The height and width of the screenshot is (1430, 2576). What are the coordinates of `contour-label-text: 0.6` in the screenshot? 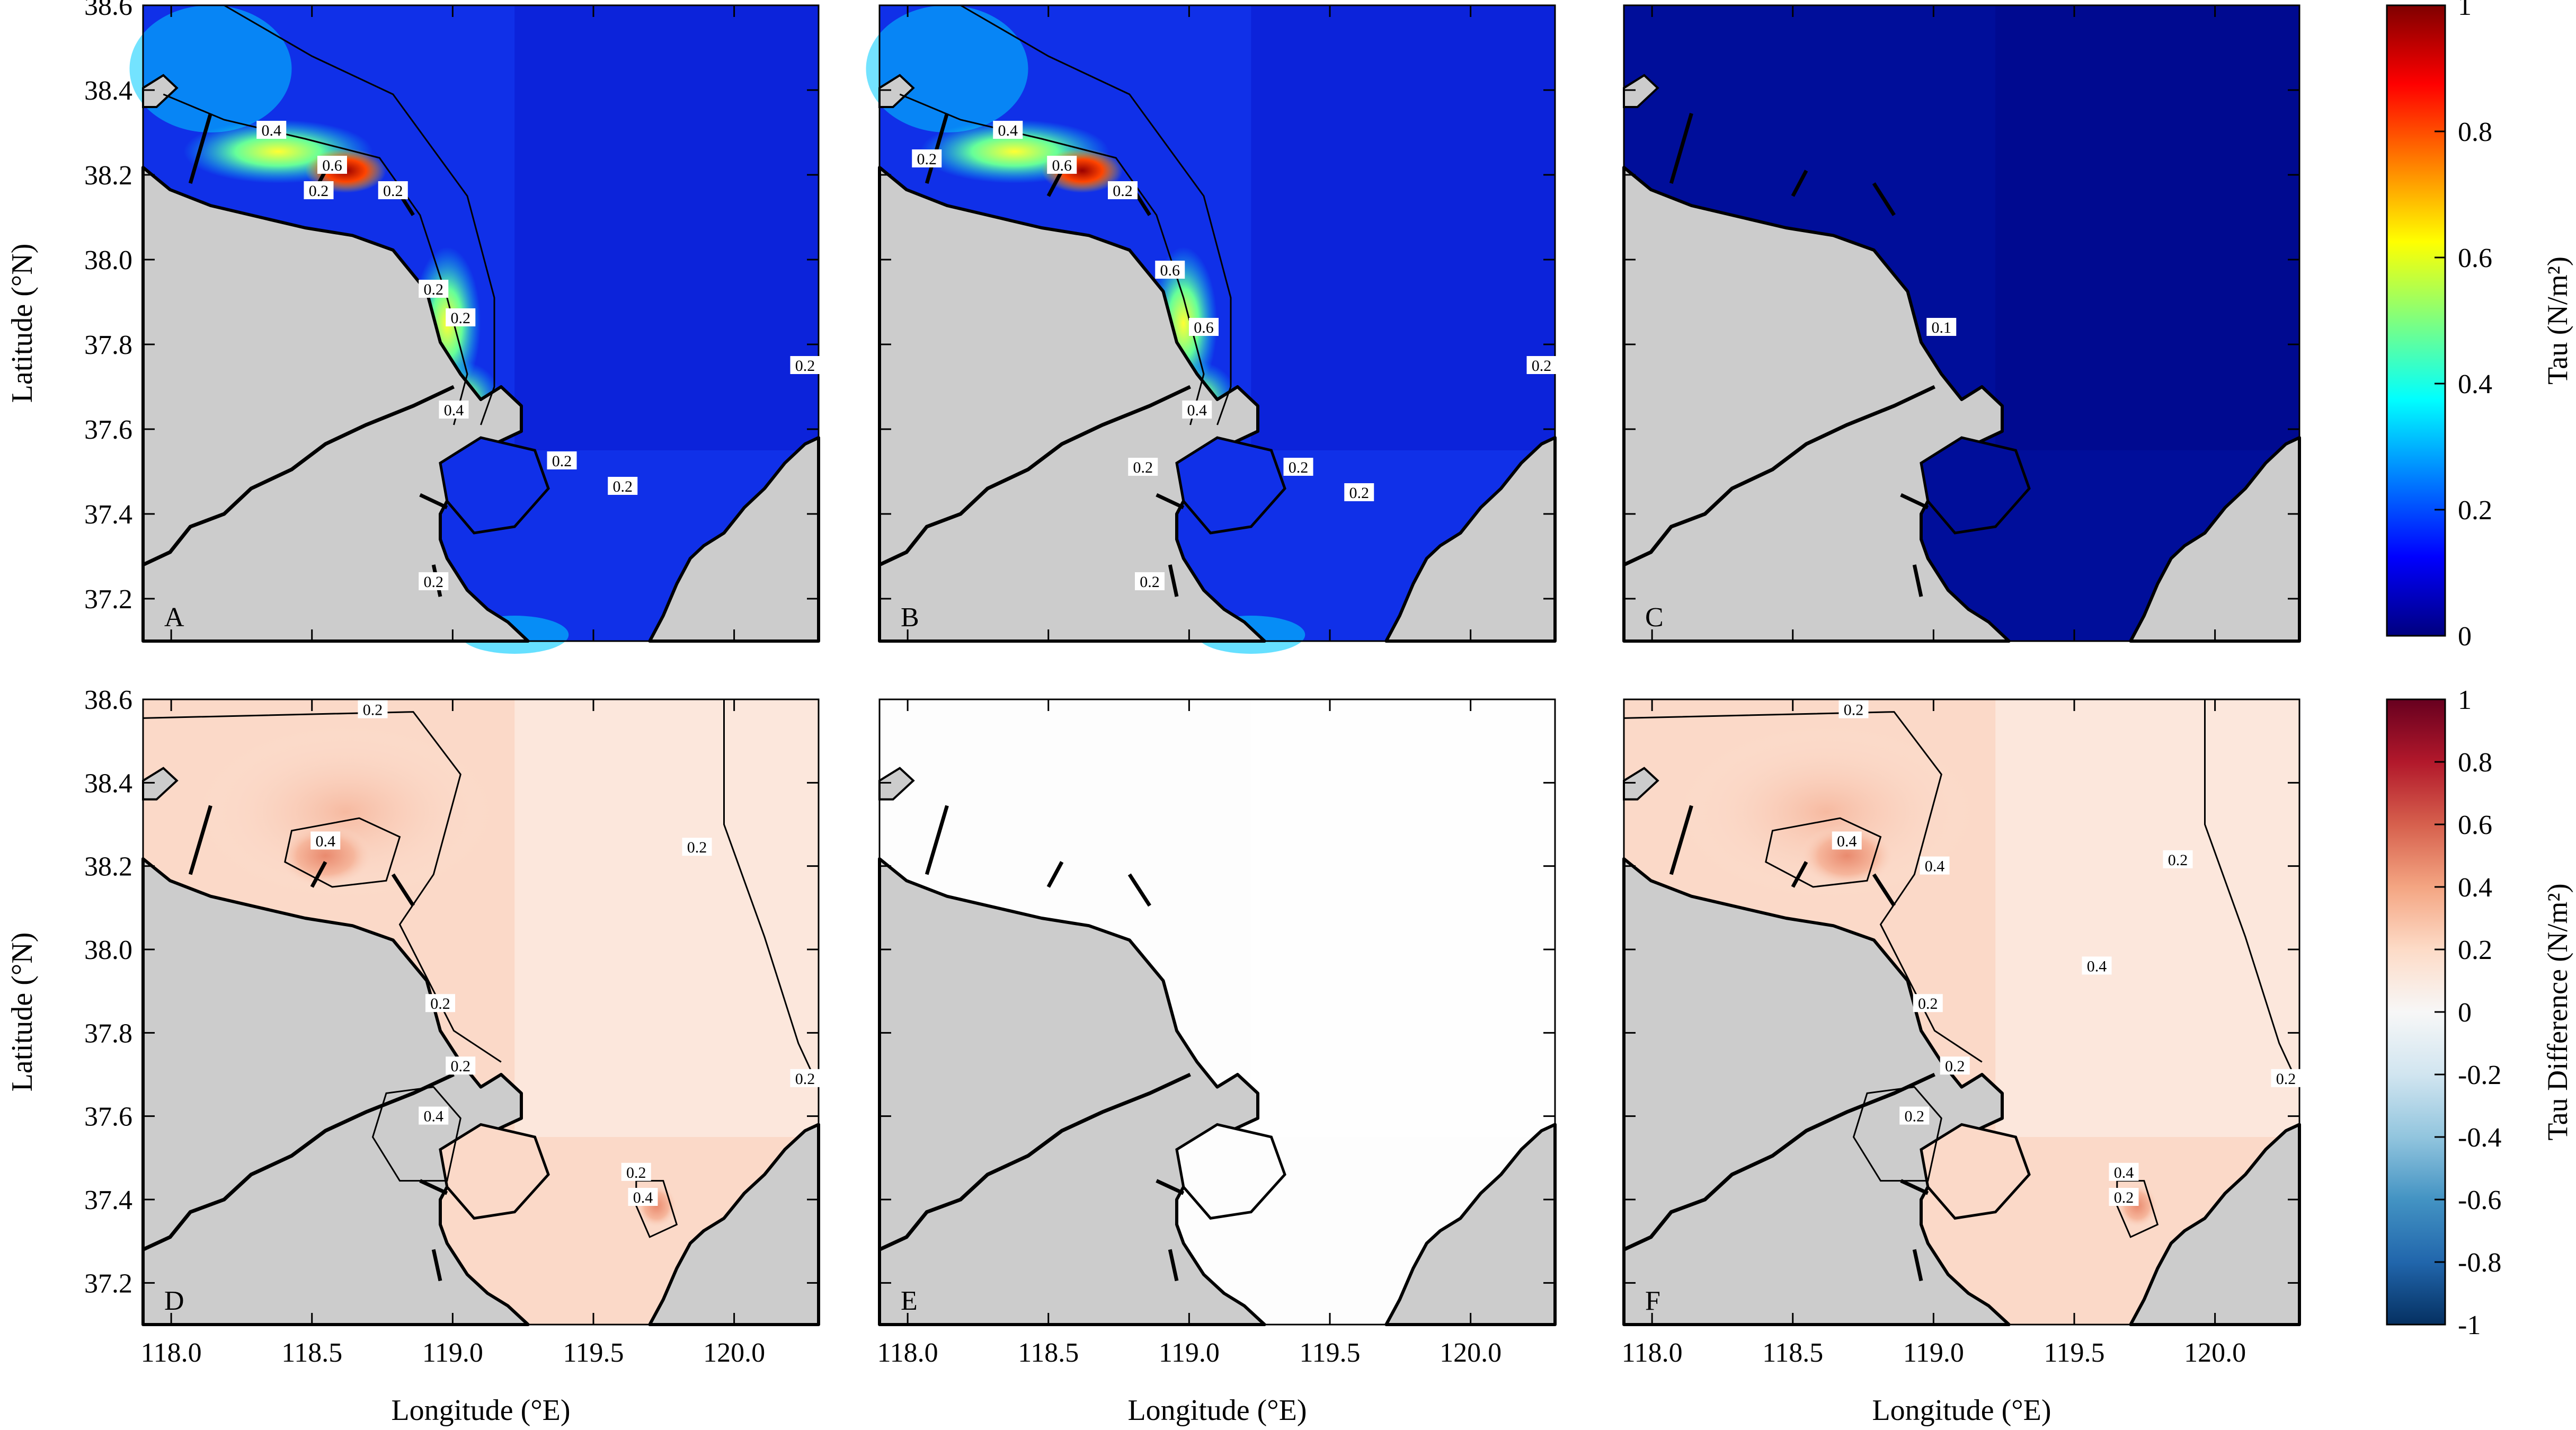 It's located at (1204, 327).